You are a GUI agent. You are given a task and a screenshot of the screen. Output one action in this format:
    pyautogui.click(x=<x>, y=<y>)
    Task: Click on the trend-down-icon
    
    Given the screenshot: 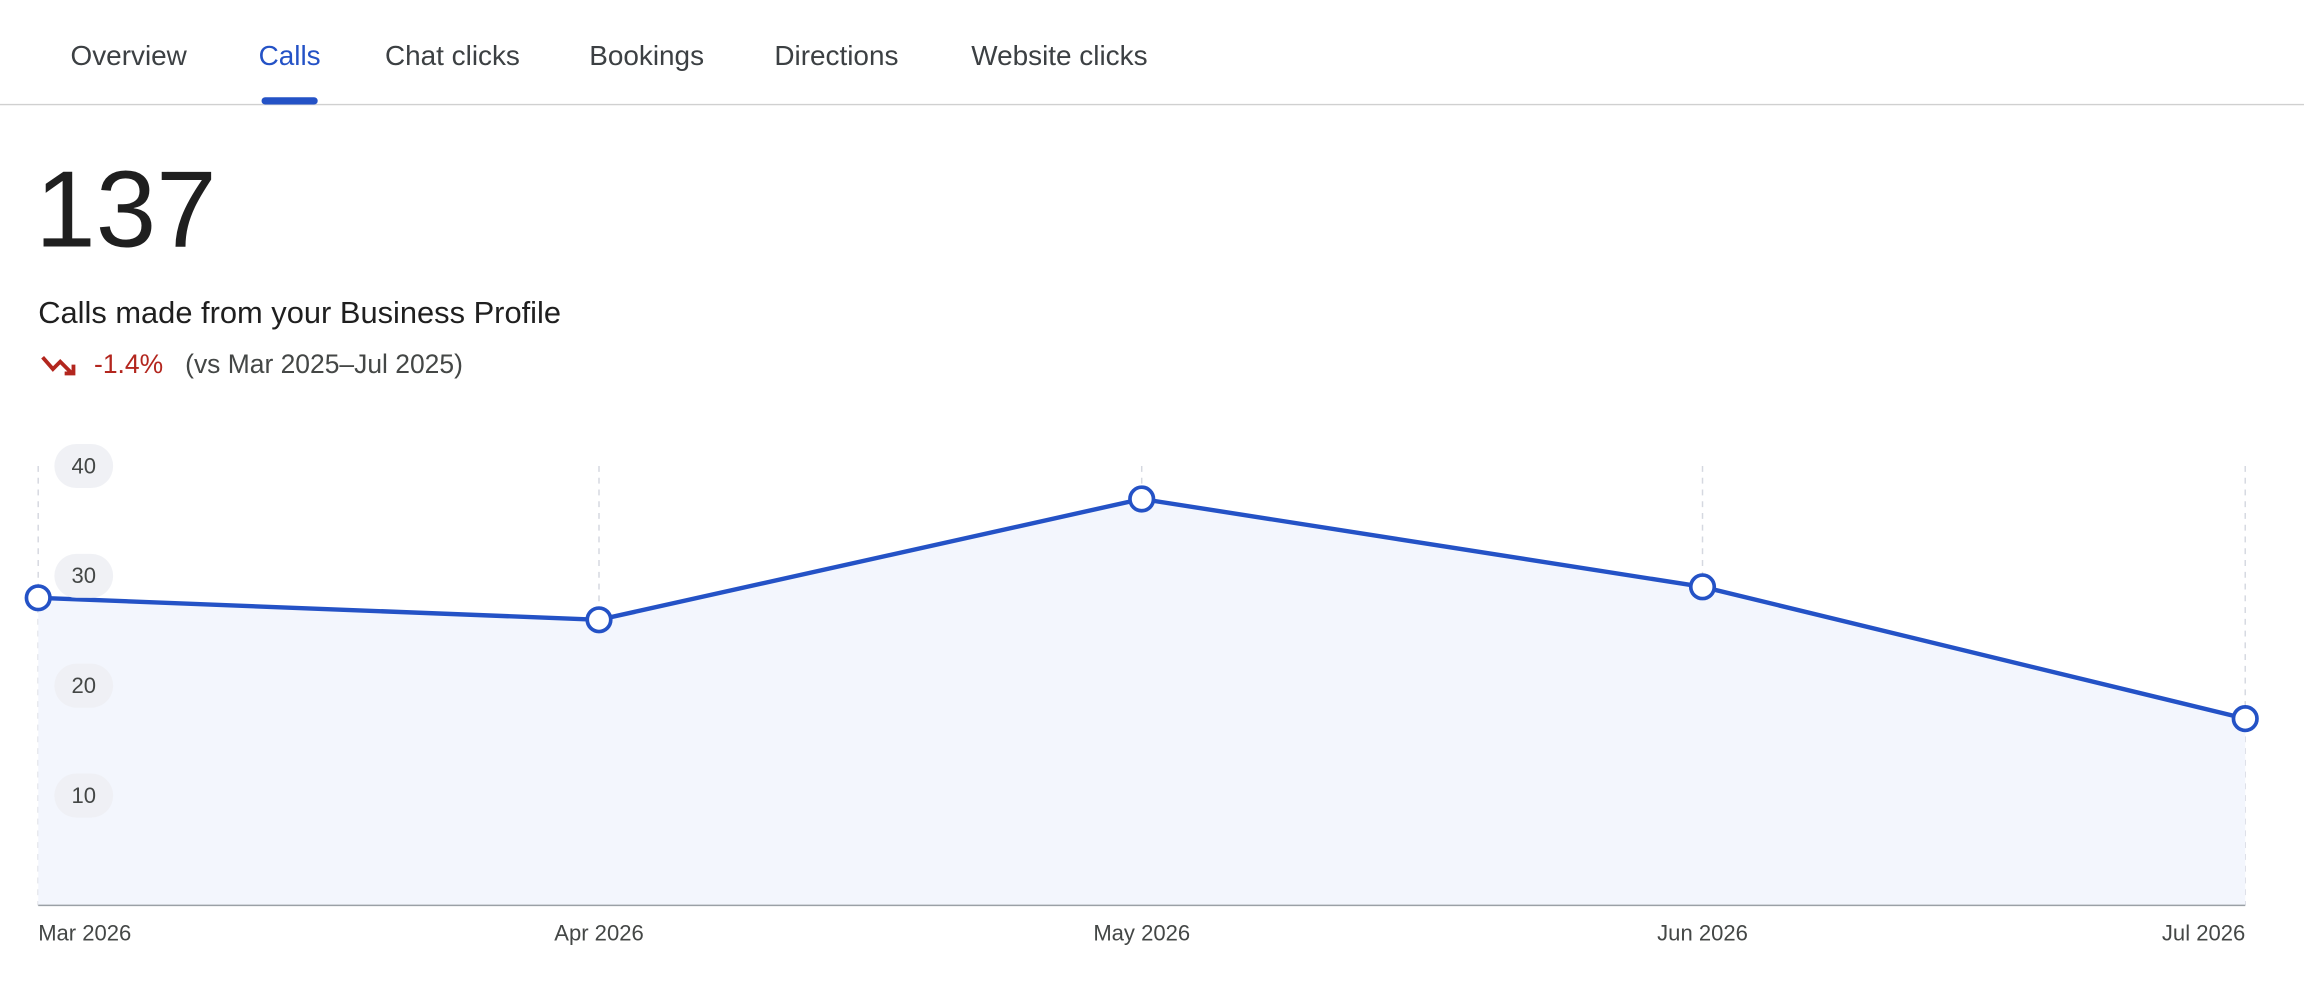 What is the action you would take?
    pyautogui.click(x=58, y=366)
    